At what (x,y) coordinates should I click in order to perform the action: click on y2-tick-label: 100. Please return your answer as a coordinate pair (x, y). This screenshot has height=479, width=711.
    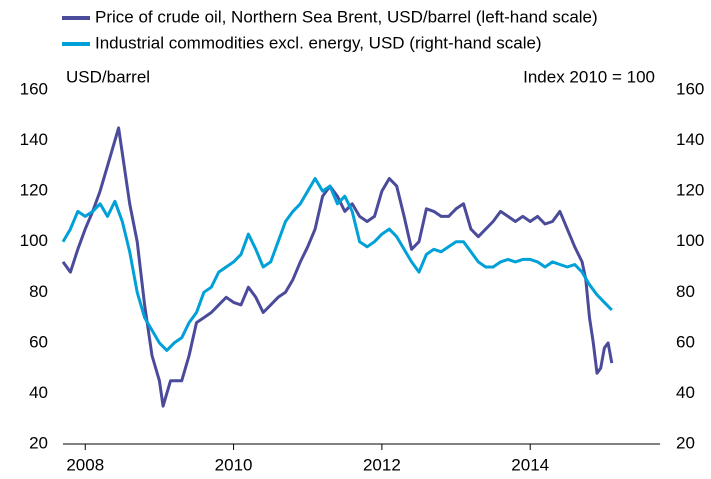
    Looking at the image, I should click on (690, 240).